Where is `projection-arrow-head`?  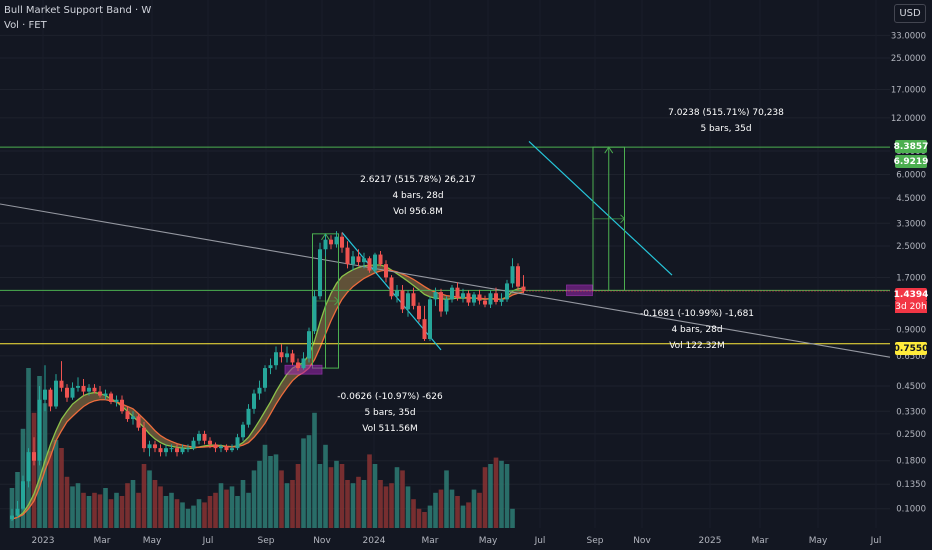 projection-arrow-head is located at coordinates (609, 150).